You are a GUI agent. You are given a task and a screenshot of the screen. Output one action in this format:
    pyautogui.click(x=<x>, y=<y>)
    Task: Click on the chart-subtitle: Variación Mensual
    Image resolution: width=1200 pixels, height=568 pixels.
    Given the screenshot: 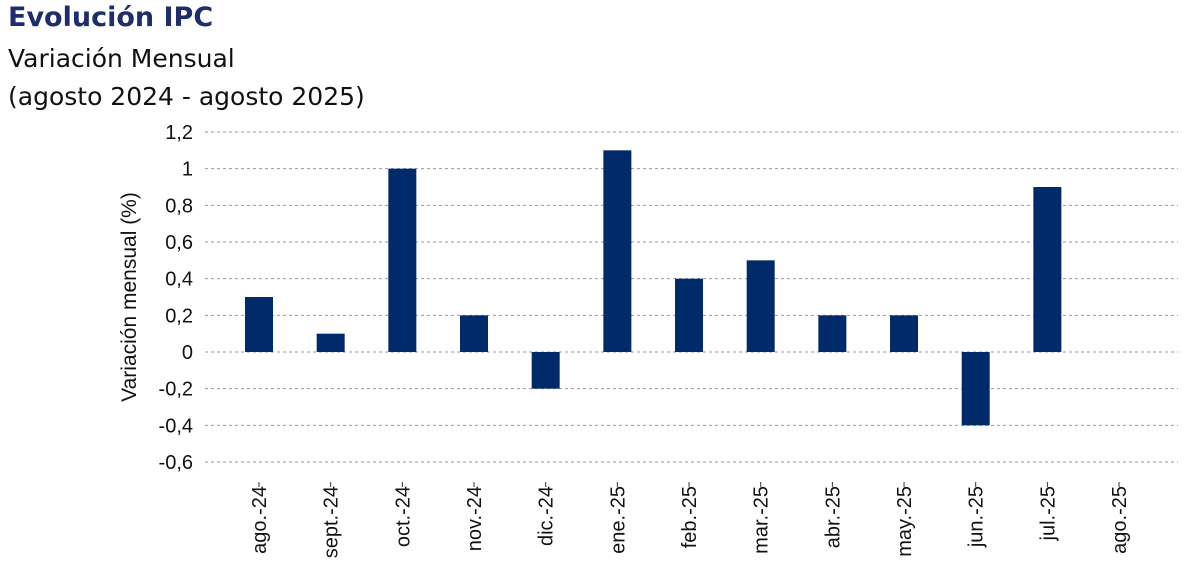 What is the action you would take?
    pyautogui.click(x=121, y=58)
    